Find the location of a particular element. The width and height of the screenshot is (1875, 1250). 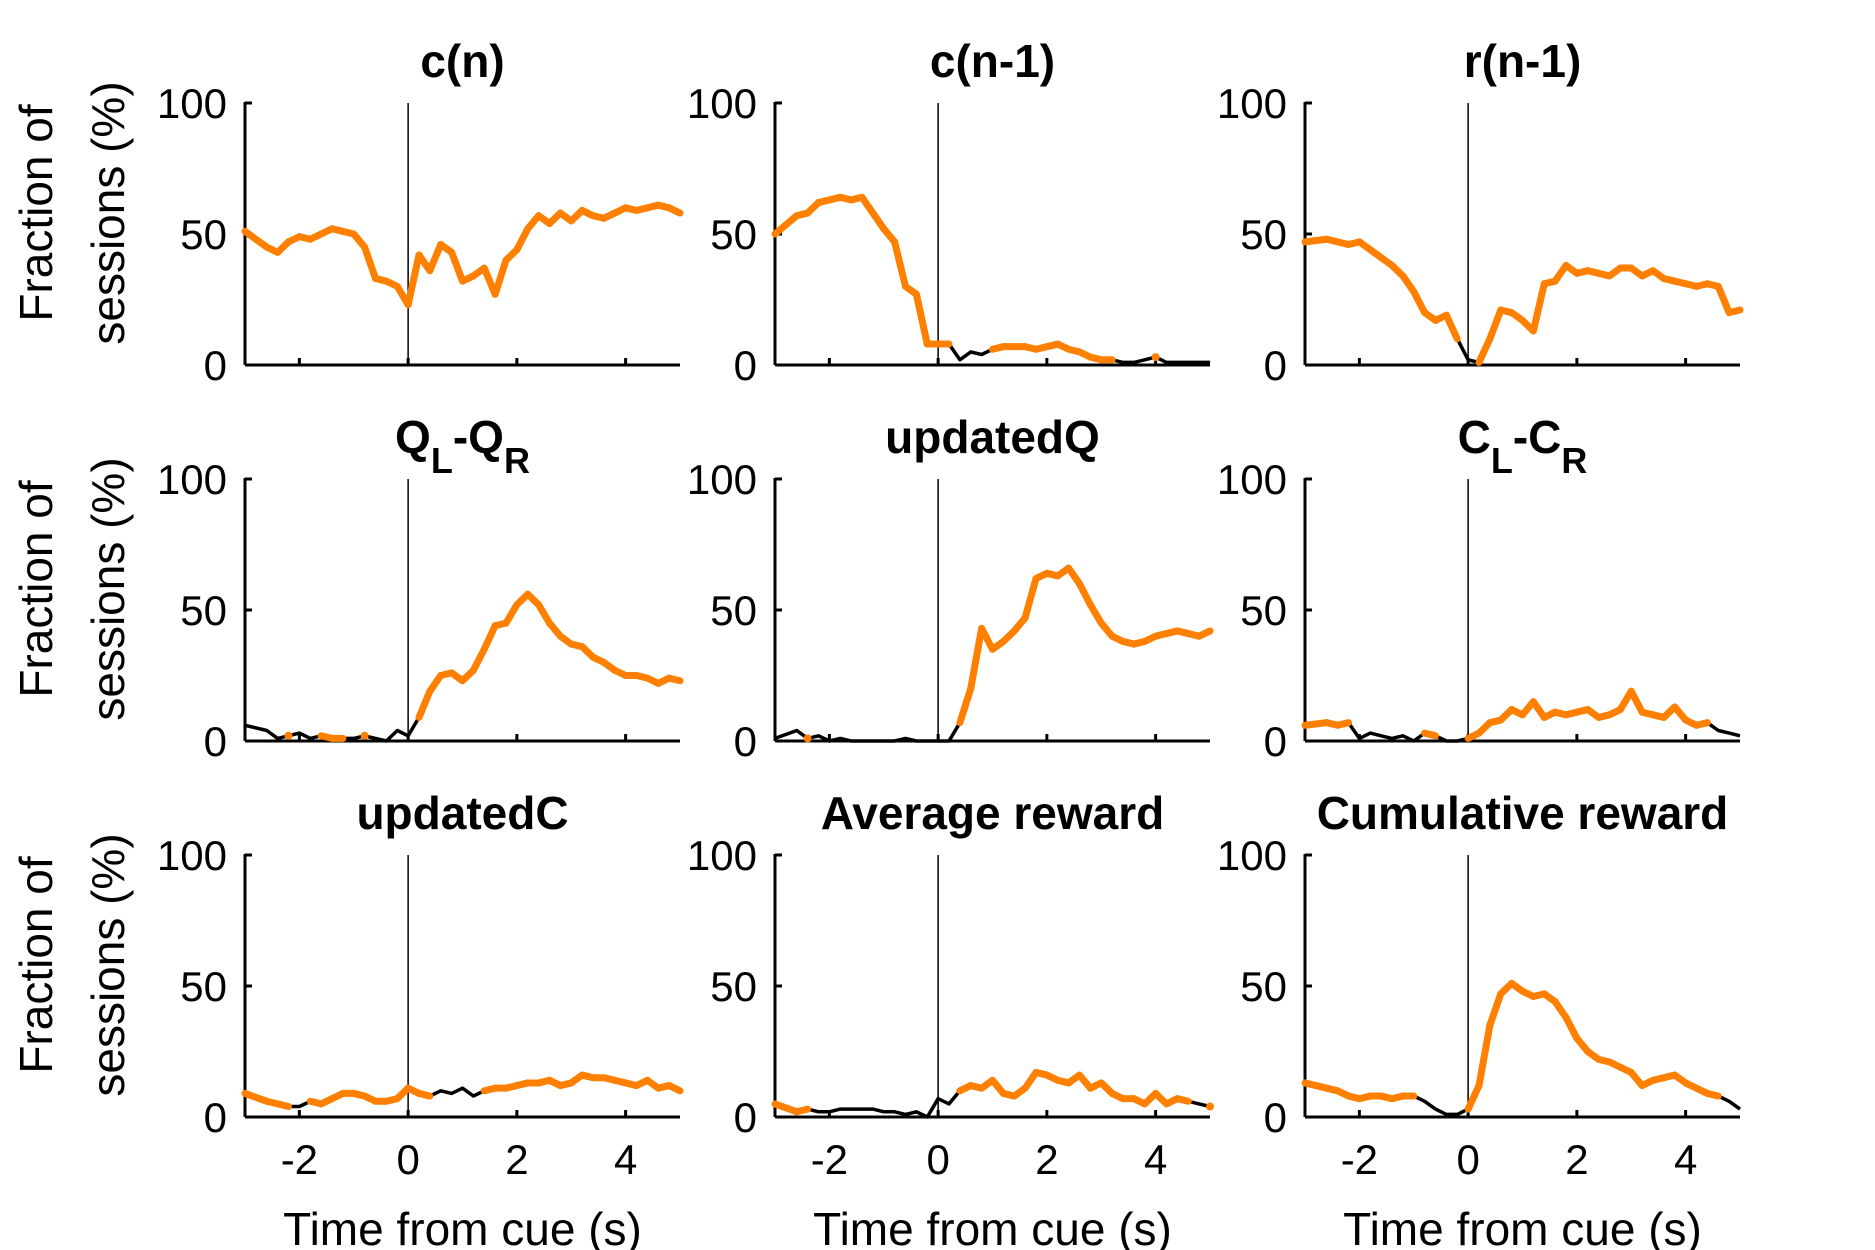

panel-title-subscript: L is located at coordinates (1502, 460).